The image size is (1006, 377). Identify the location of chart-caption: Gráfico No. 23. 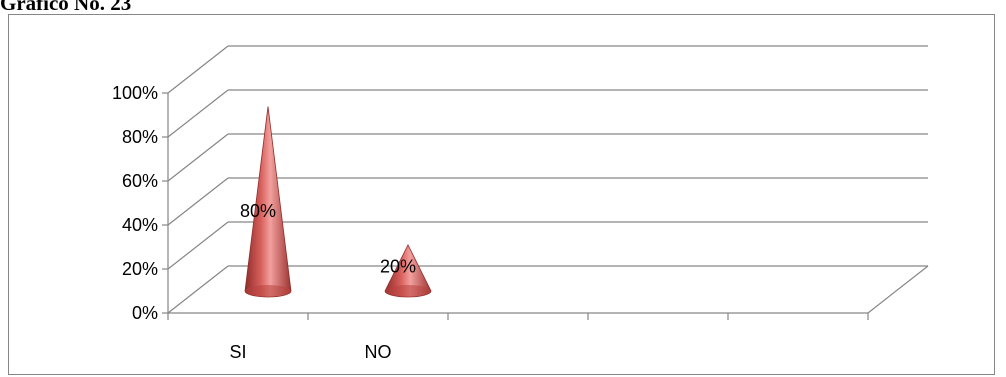
(66, 7).